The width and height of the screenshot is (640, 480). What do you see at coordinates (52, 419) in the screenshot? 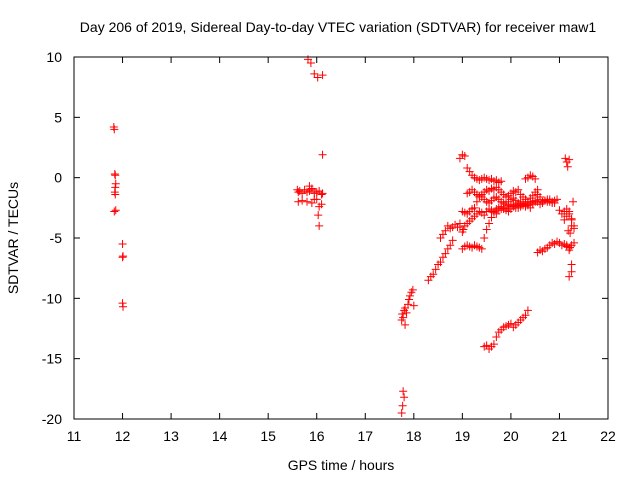
I see `y-tick-label: -20` at bounding box center [52, 419].